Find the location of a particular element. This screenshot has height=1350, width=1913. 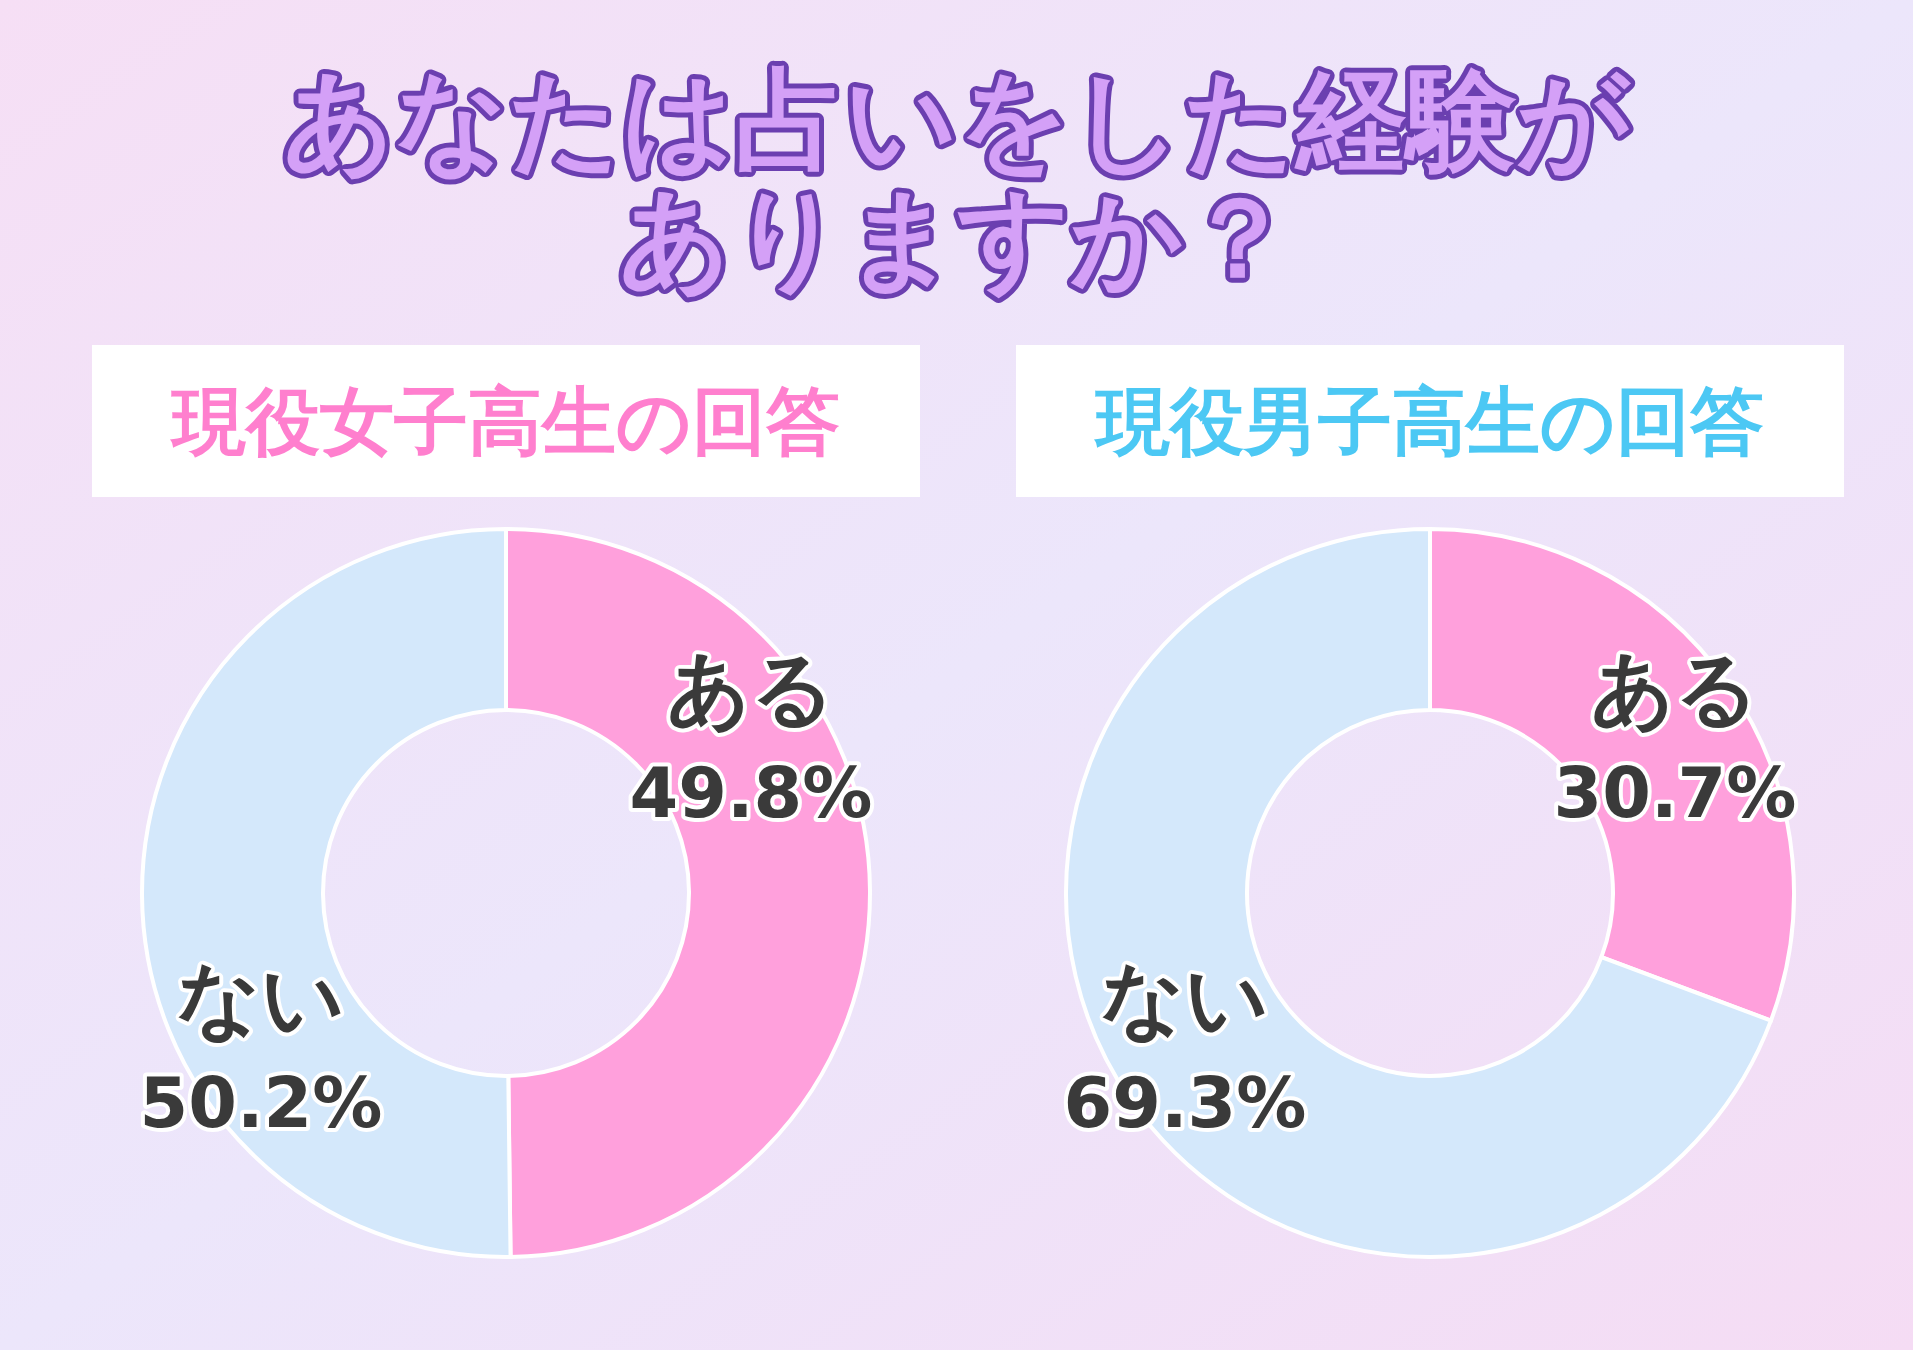

chart-title: 現役女子高生の回答 is located at coordinates (504, 421).